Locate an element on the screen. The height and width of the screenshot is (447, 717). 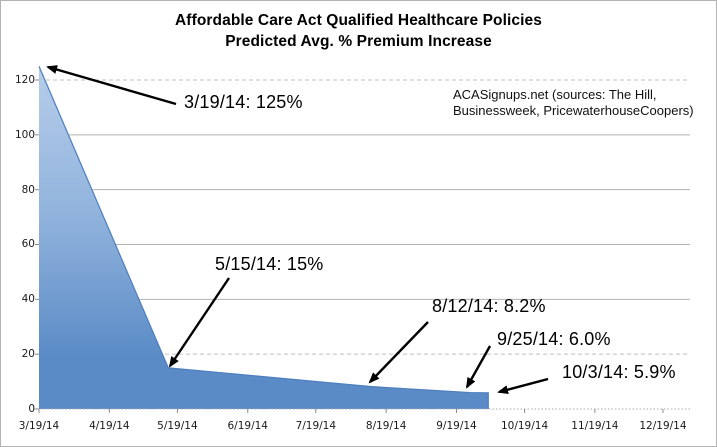
y-tick-label: 0 is located at coordinates (31, 409).